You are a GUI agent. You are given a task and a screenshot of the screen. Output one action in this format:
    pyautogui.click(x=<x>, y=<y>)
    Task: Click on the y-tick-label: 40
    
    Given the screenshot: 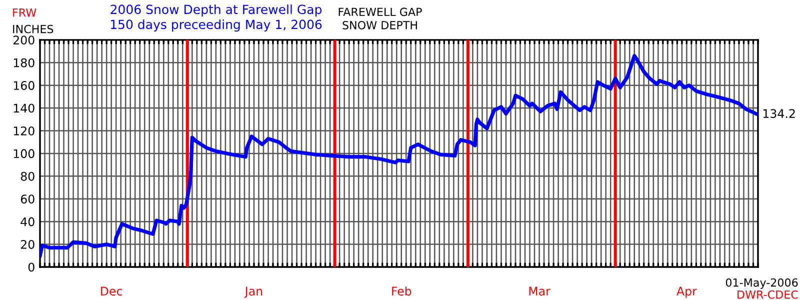 What is the action you would take?
    pyautogui.click(x=27, y=221)
    